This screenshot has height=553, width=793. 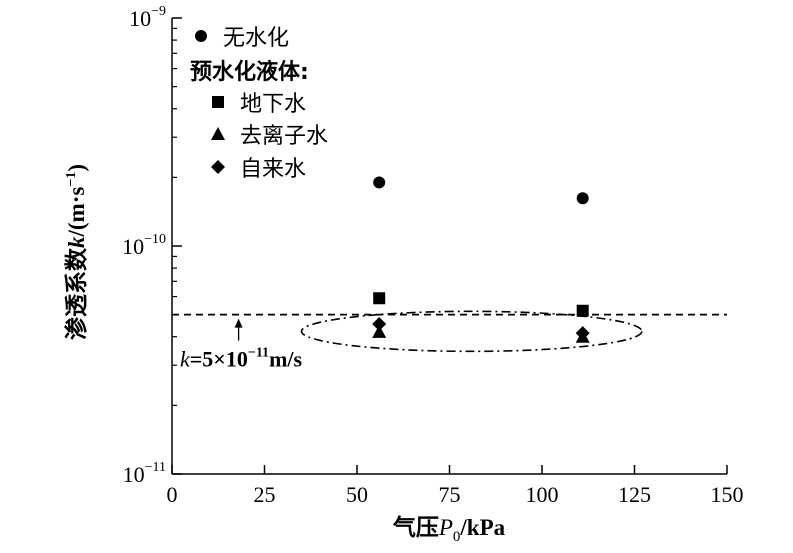 I want to click on x-axis-label: 气压P0/kPa, so click(x=449, y=529).